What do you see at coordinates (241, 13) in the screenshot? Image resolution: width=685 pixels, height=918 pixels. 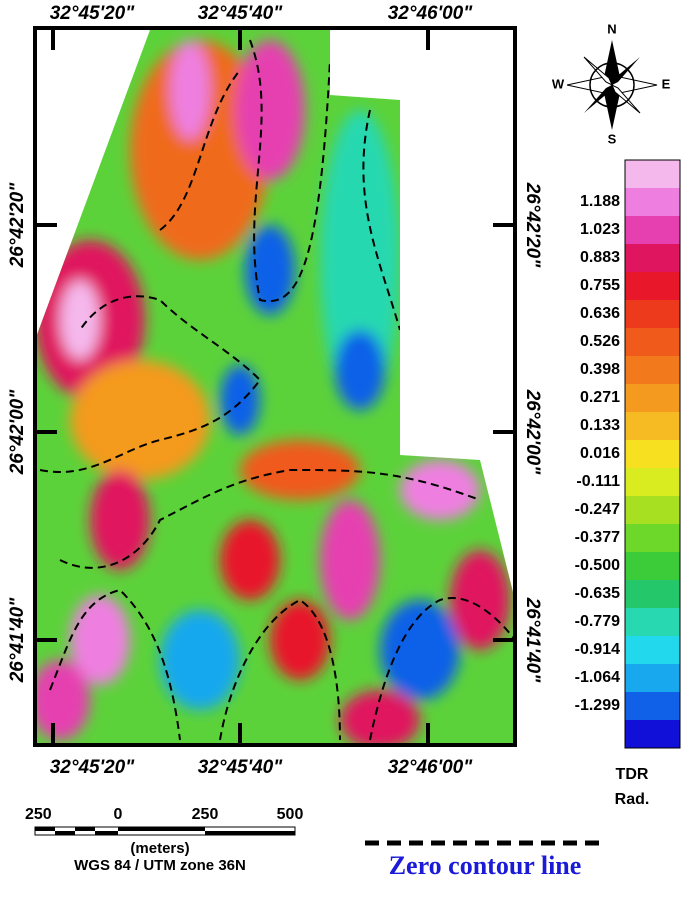 I see `top-label: 32°45'40"` at bounding box center [241, 13].